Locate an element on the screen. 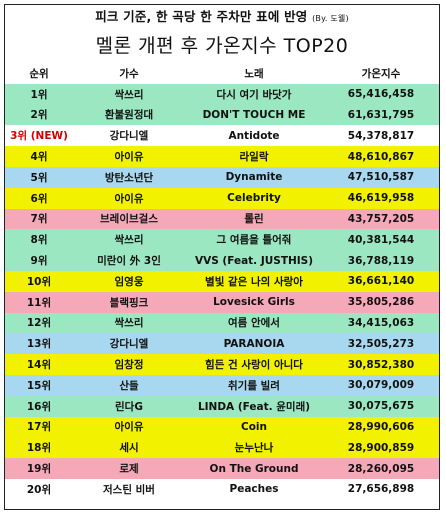 This screenshot has height=516, width=446. rank-cell: 13위 is located at coordinates (39, 344).